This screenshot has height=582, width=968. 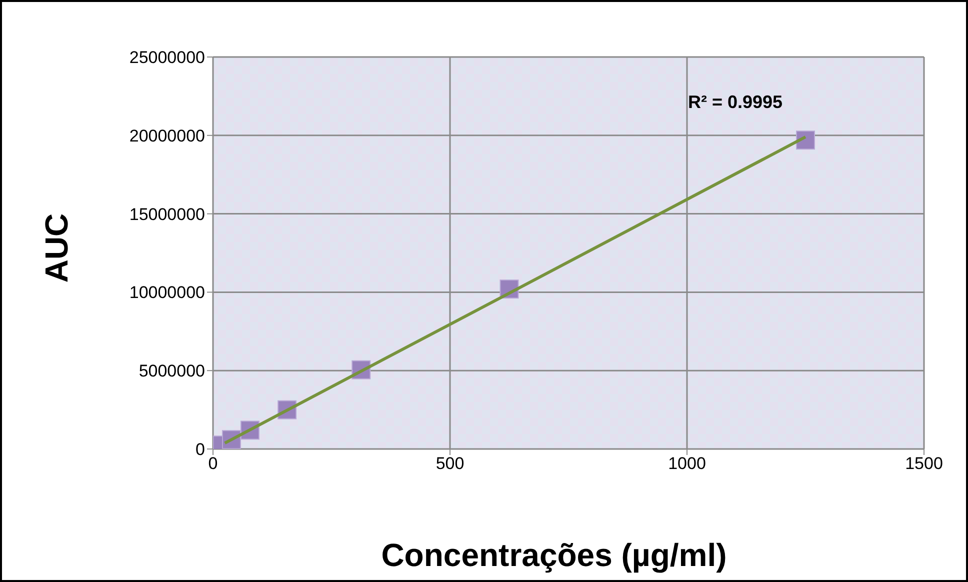 What do you see at coordinates (167, 214) in the screenshot?
I see `y-tick-label: 15000000` at bounding box center [167, 214].